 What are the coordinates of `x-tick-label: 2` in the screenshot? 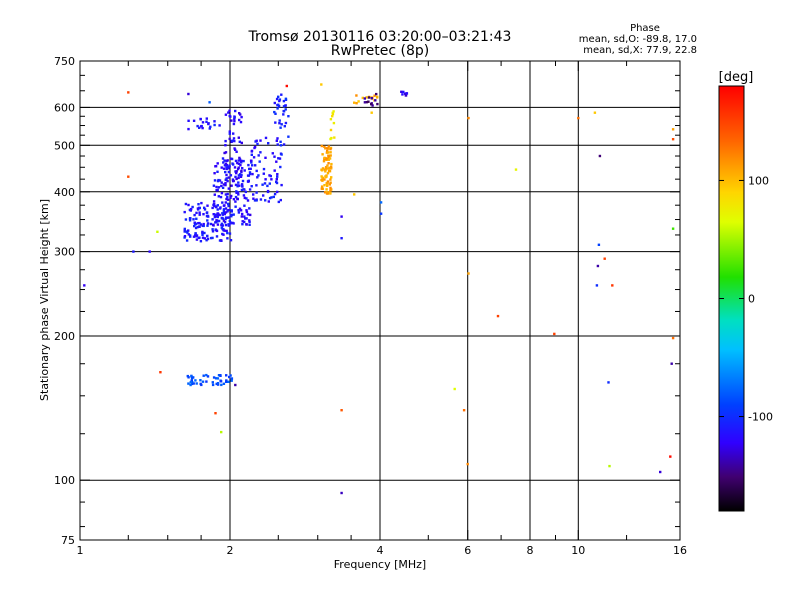 It's located at (230, 550).